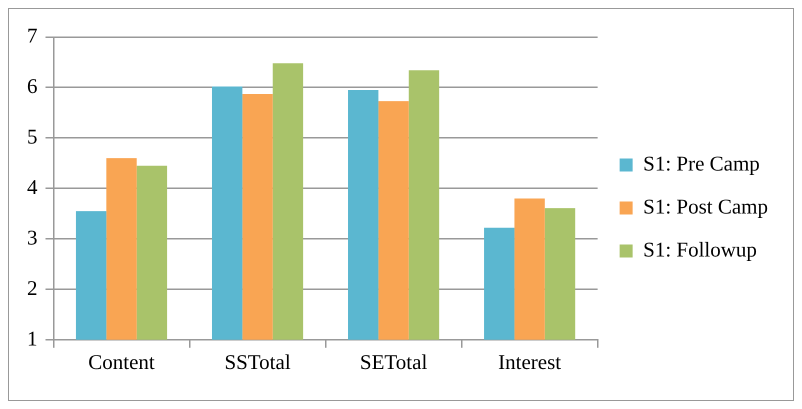 The image size is (802, 409). Describe the element at coordinates (121, 362) in the screenshot. I see `x-tick-label: Content` at that location.